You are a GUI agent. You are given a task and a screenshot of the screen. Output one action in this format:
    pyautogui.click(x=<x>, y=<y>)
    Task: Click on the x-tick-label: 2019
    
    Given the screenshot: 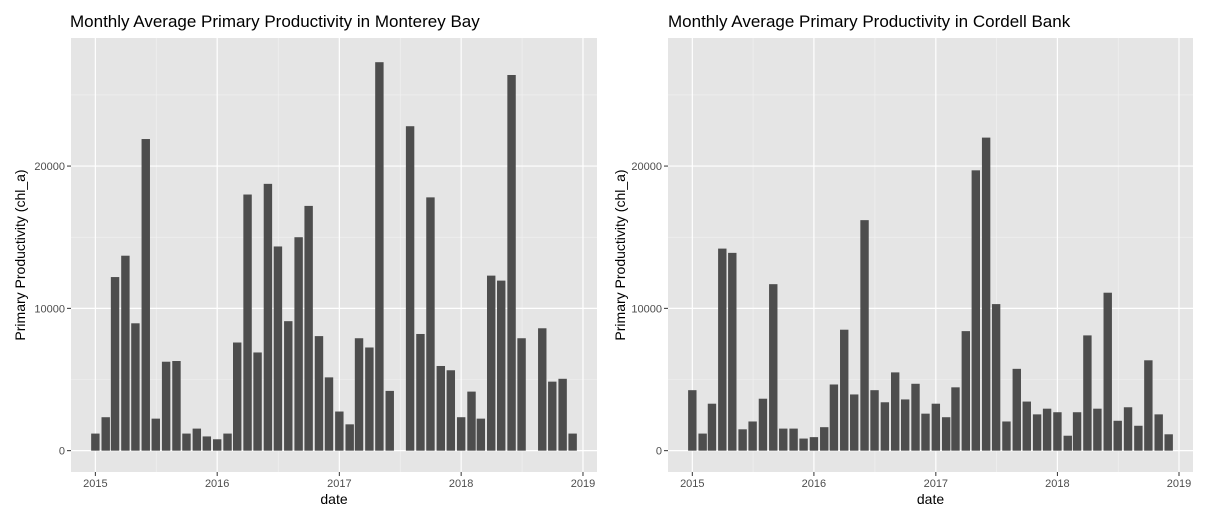 What is the action you would take?
    pyautogui.click(x=1179, y=484)
    